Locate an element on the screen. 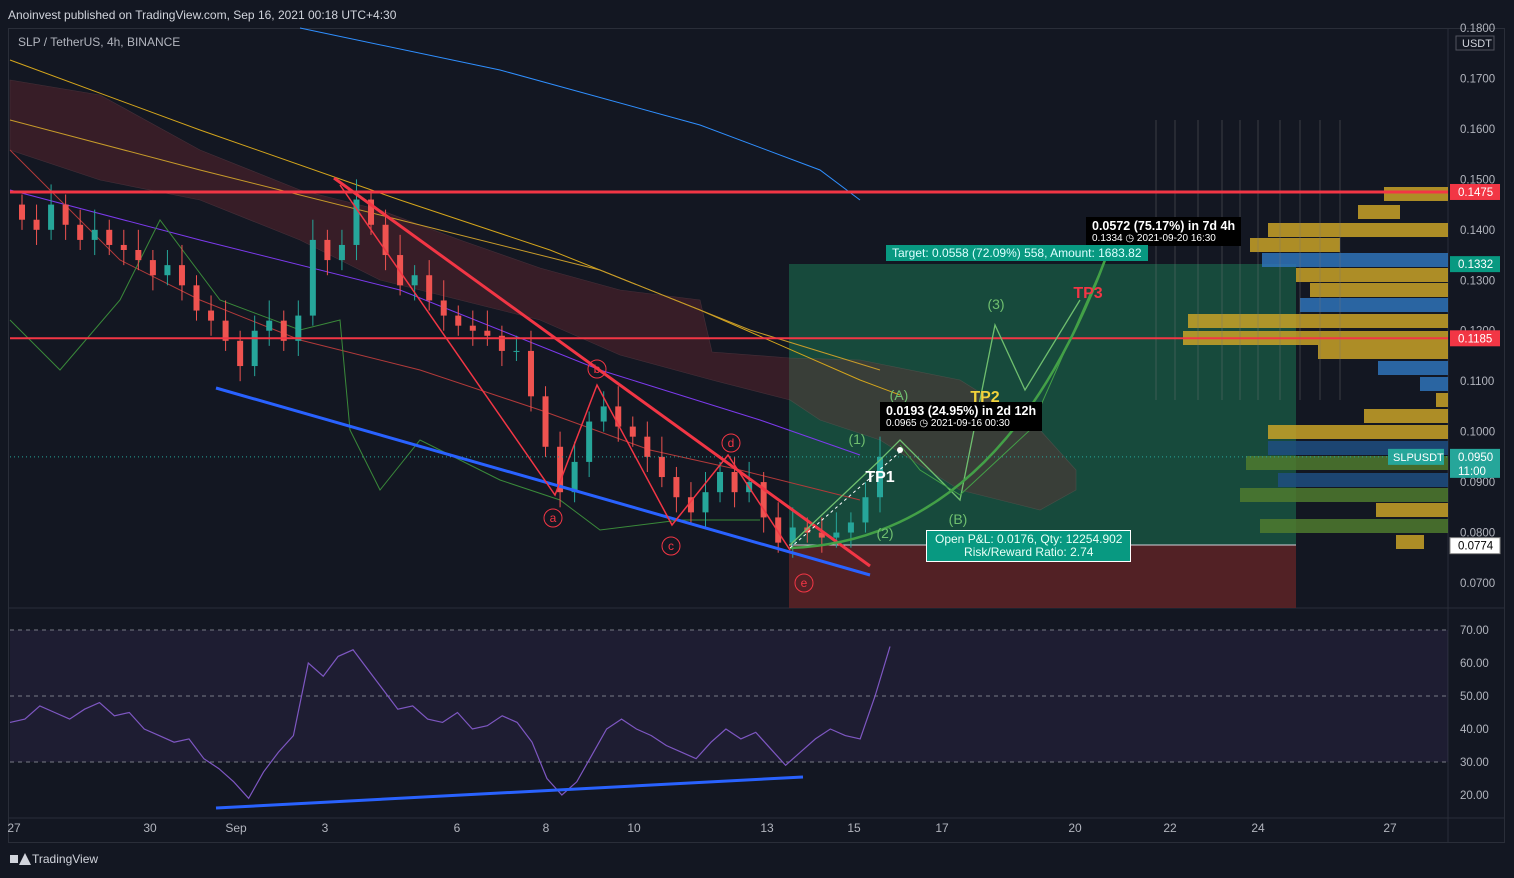  price-label: 0.0950 is located at coordinates (1475, 458).